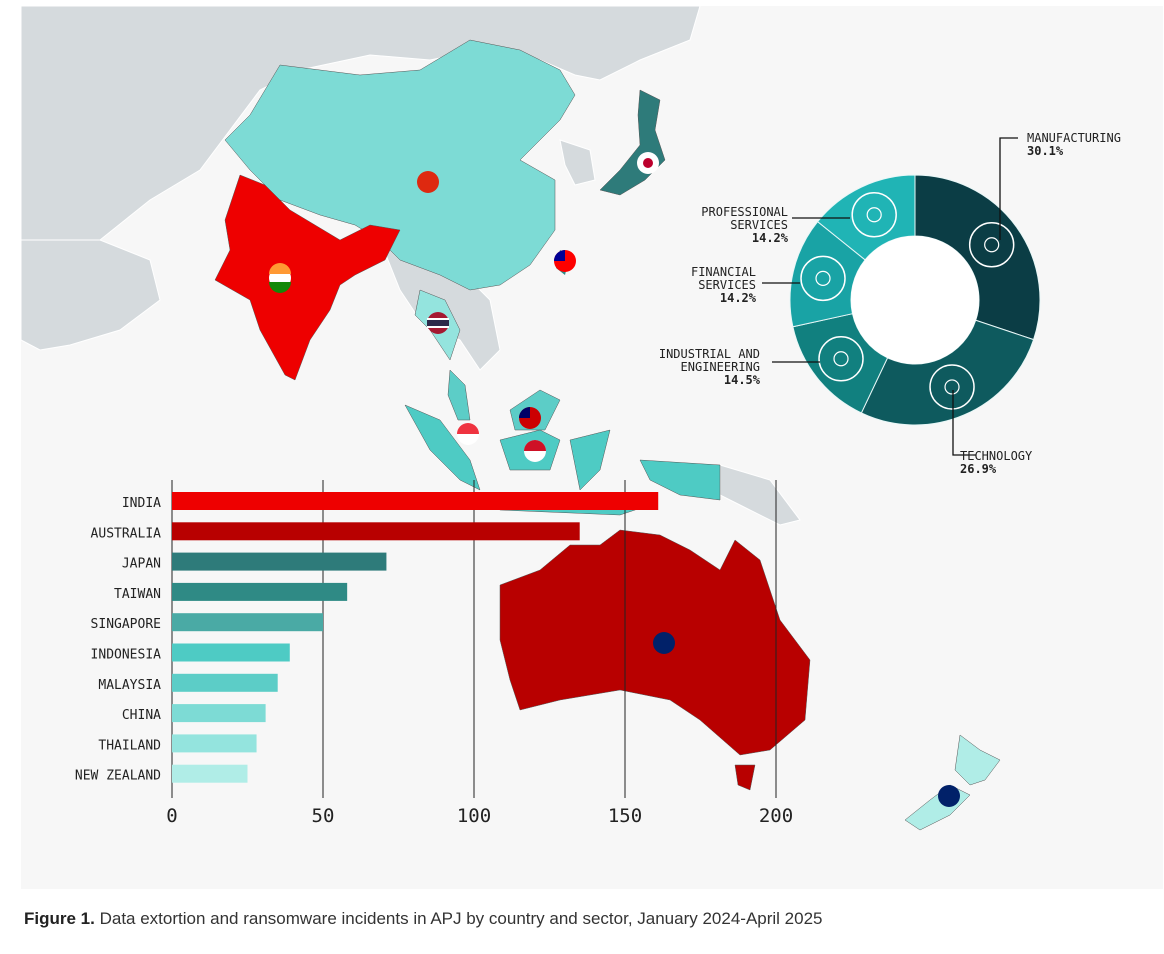 This screenshot has width=1164, height=954. I want to click on x-tick-label: 50, so click(323, 816).